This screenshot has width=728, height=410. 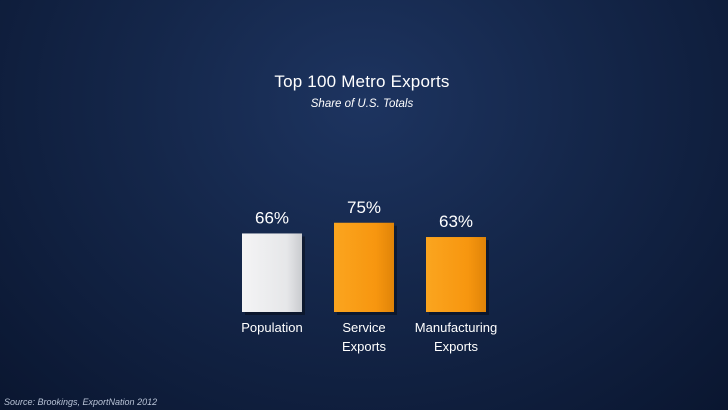 I want to click on chart-subtitle: Share of U.S. Totals, so click(x=362, y=104).